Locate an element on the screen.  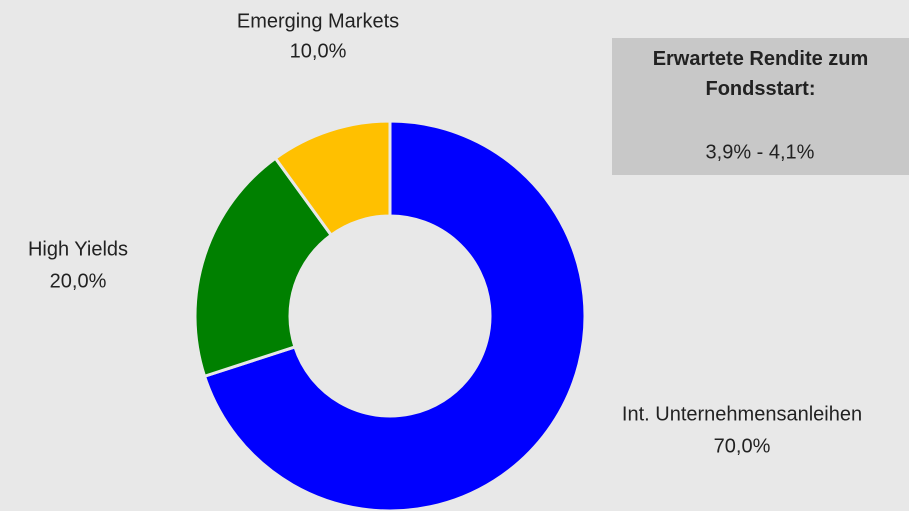
slice-value-label: 10,0% is located at coordinates (318, 51).